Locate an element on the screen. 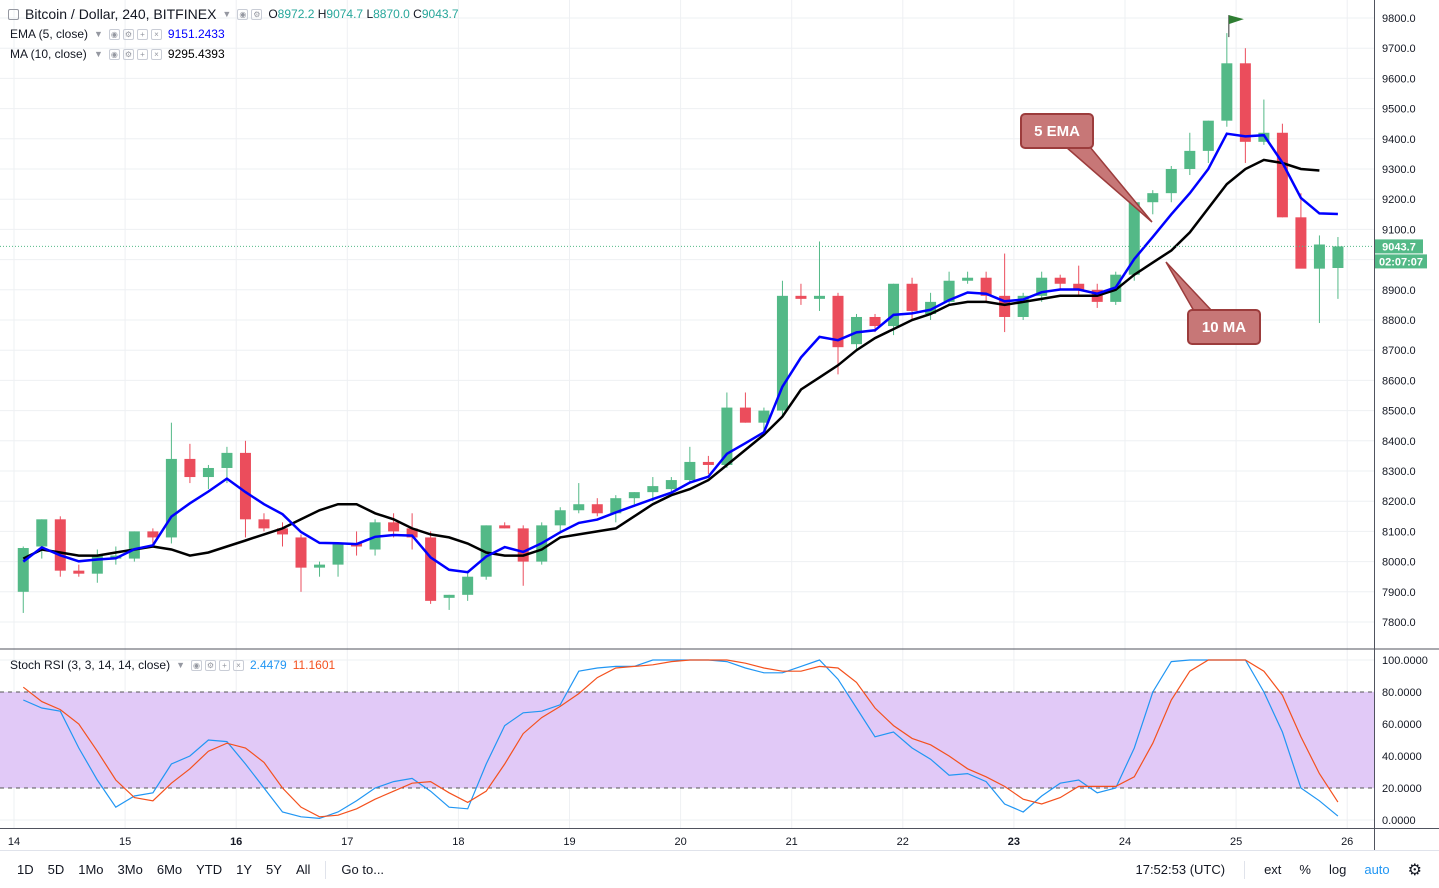 The height and width of the screenshot is (888, 1439). ma-callout-label: 10 MA is located at coordinates (1224, 327).